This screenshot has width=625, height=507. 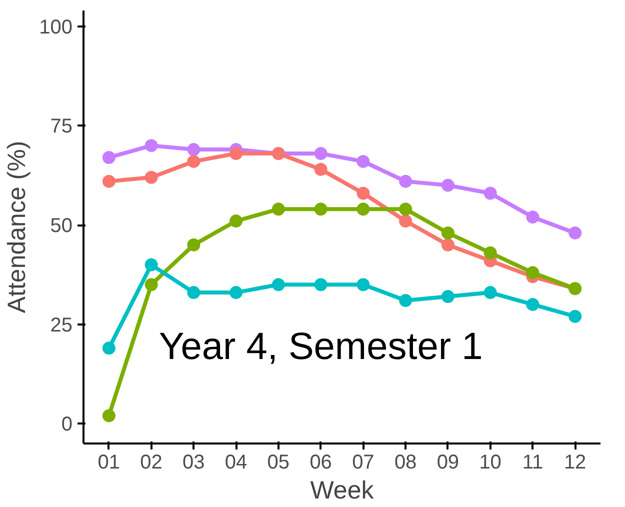 What do you see at coordinates (320, 347) in the screenshot?
I see `annotation: Year 4, Semester 1` at bounding box center [320, 347].